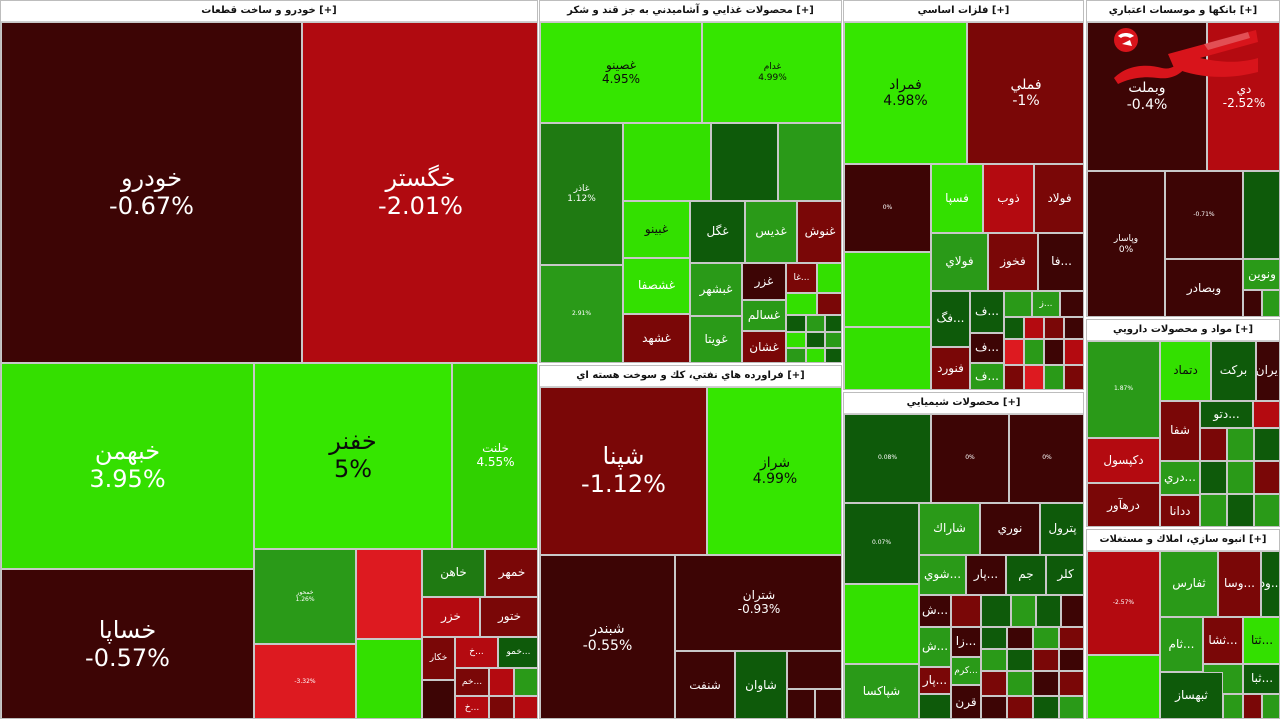  What do you see at coordinates (717, 232) in the screenshot?
I see `tile-ghegol: غگل` at bounding box center [717, 232].